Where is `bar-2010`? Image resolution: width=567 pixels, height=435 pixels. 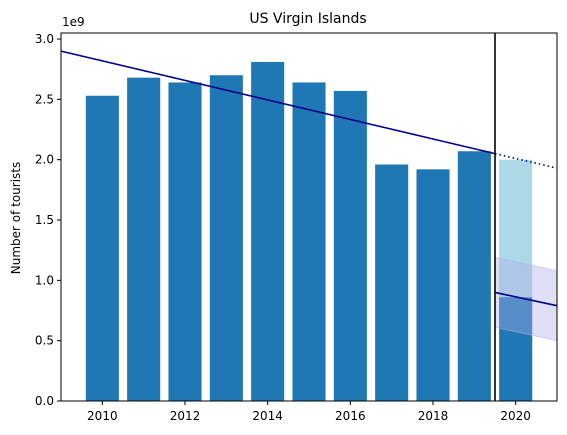
bar-2010 is located at coordinates (102, 248).